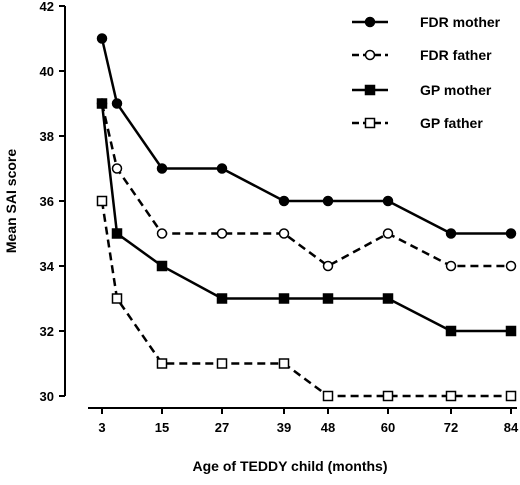 This screenshot has height=485, width=520. What do you see at coordinates (460, 22) in the screenshot?
I see `legend-label: FDR mother` at bounding box center [460, 22].